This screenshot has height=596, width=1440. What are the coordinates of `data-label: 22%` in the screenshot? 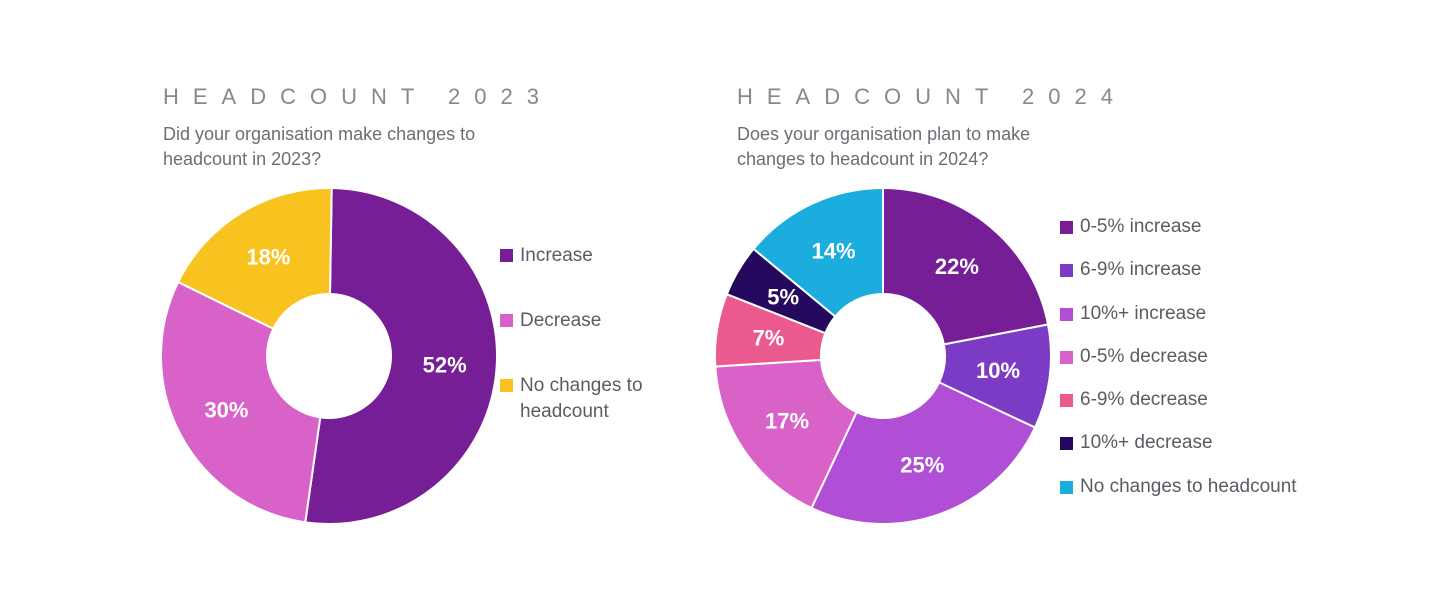 It's located at (957, 266).